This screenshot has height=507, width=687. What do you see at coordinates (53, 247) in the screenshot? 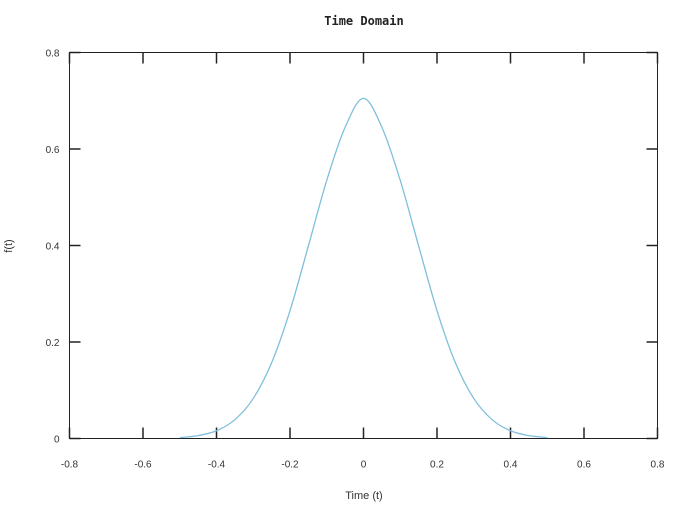
I see `y-tick-label: 0.4` at bounding box center [53, 247].